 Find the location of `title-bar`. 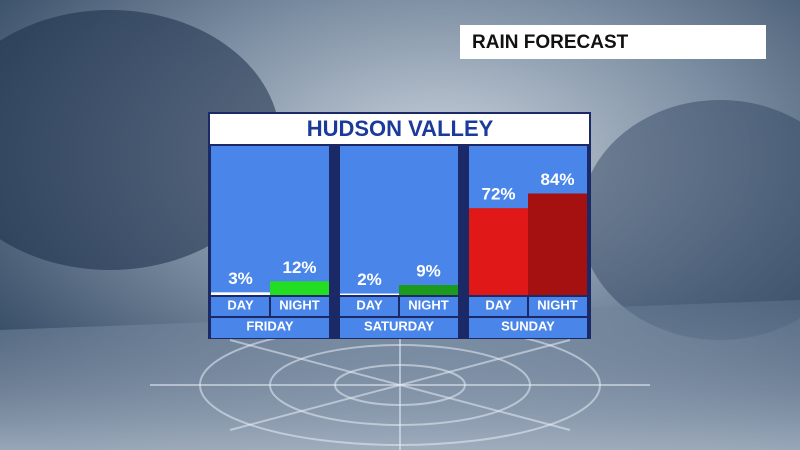

title-bar is located at coordinates (399, 129).